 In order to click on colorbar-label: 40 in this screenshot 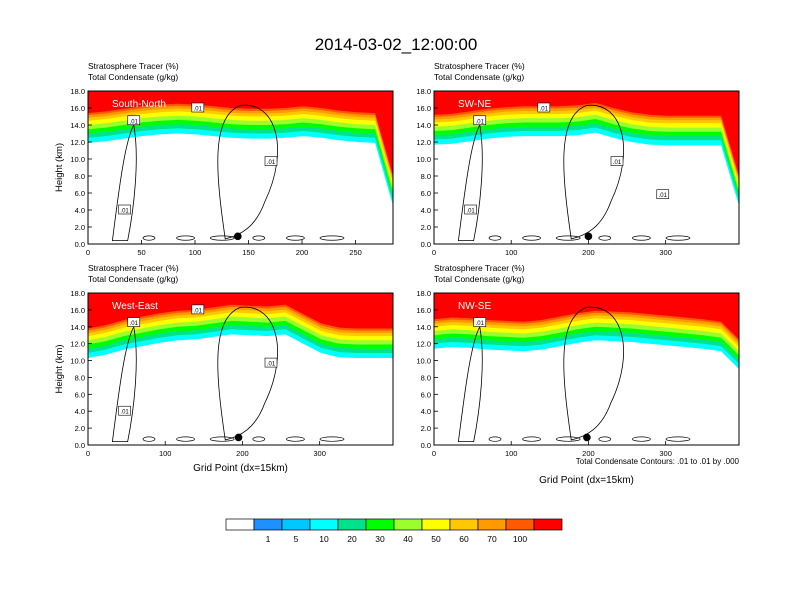, I will do `click(408, 539)`.